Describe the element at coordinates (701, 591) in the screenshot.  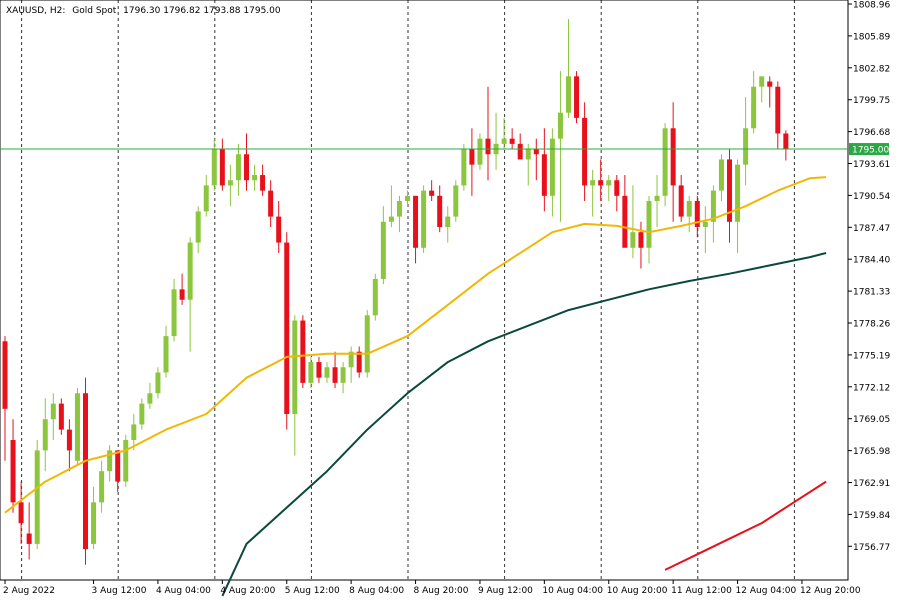
I see `x-tick-label: 11 Aug 12:00` at that location.